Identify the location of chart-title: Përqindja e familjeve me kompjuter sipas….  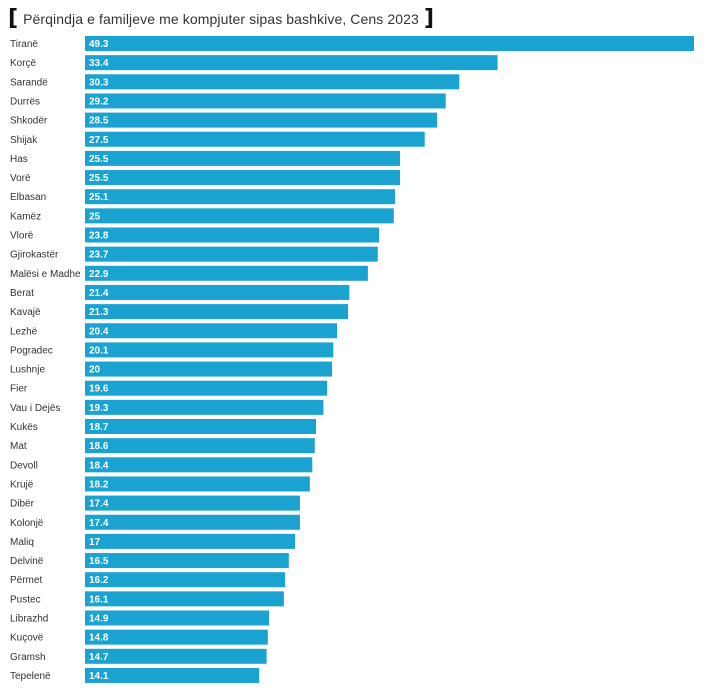
(221, 19).